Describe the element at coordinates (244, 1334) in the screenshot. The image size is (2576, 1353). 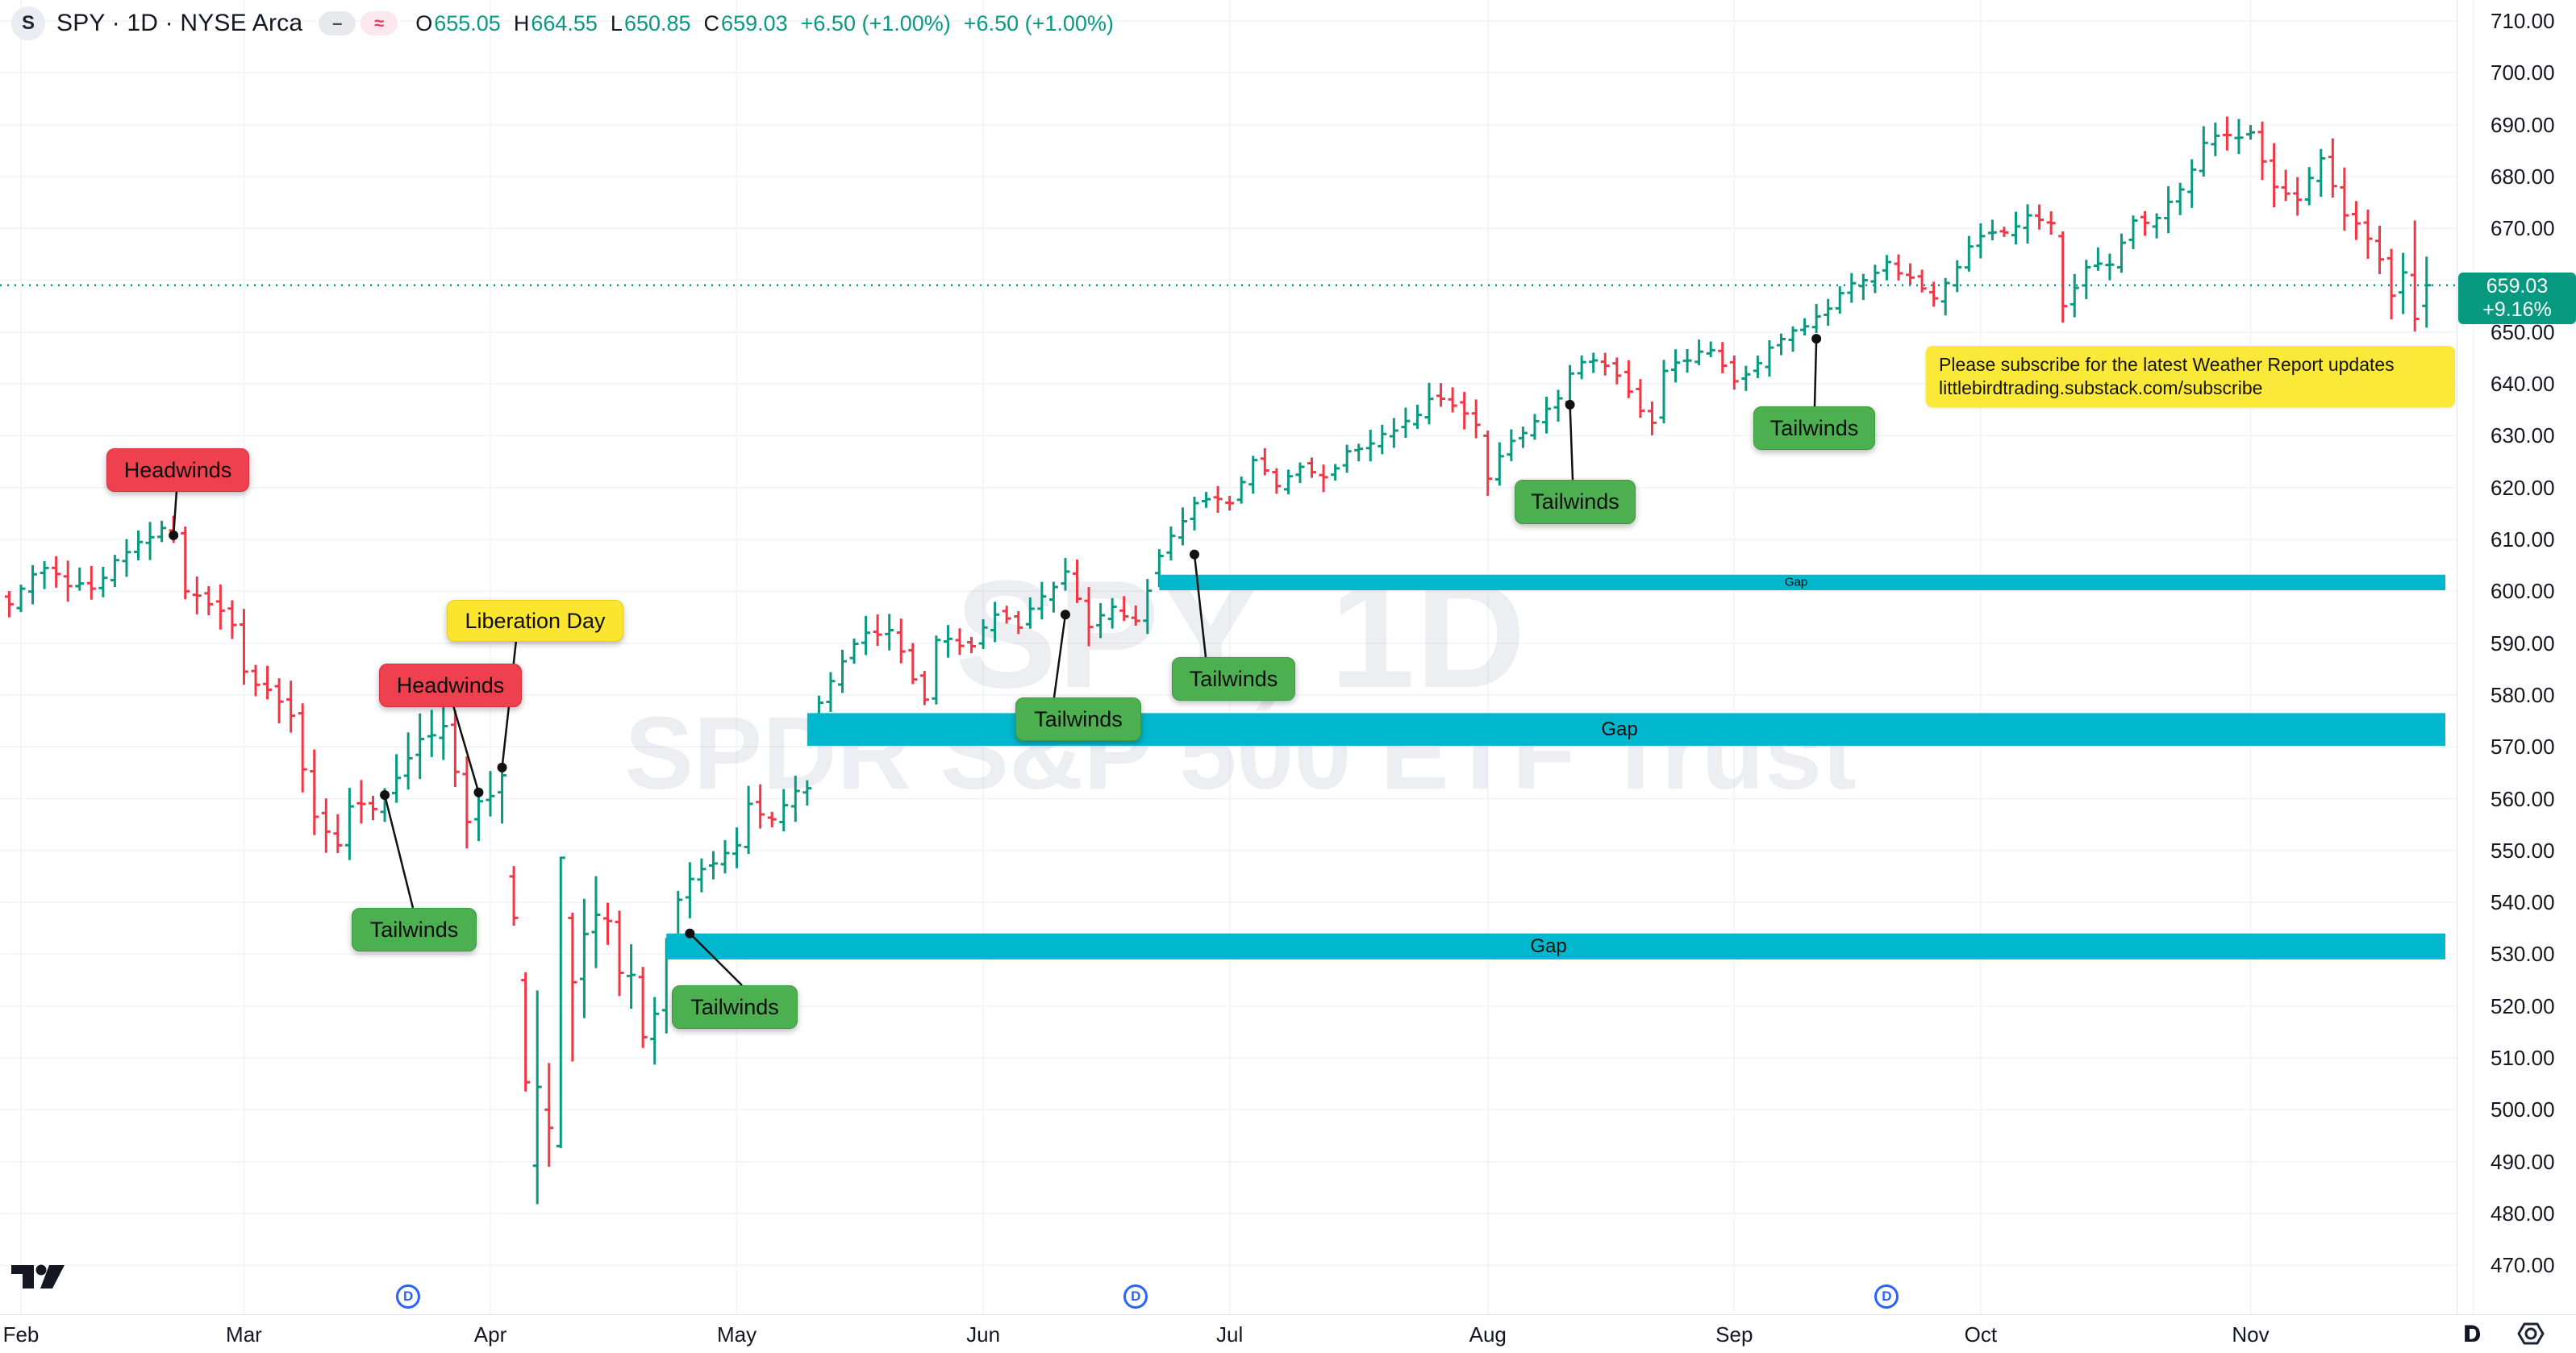
I see `month-tick-label: Mar` at that location.